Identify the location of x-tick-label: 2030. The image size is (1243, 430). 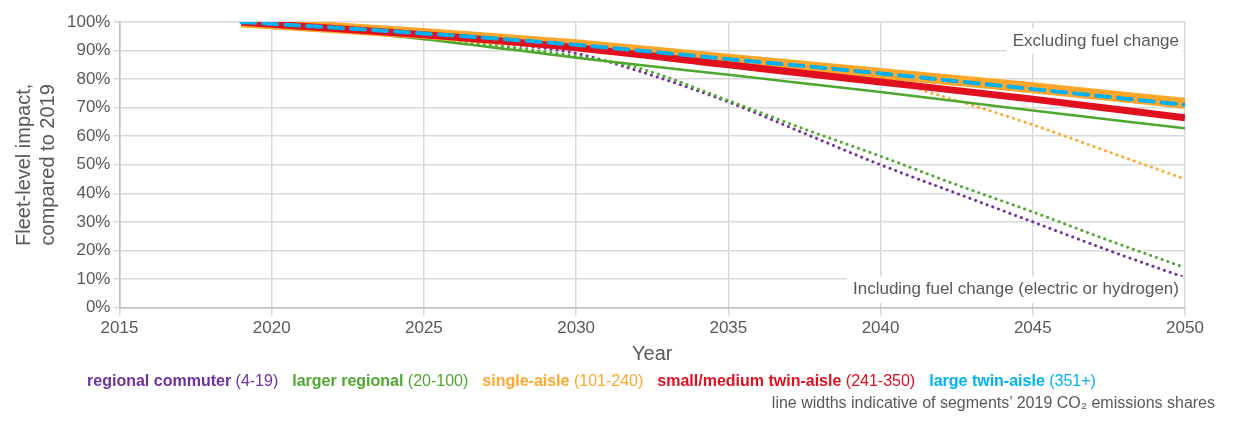
(576, 328).